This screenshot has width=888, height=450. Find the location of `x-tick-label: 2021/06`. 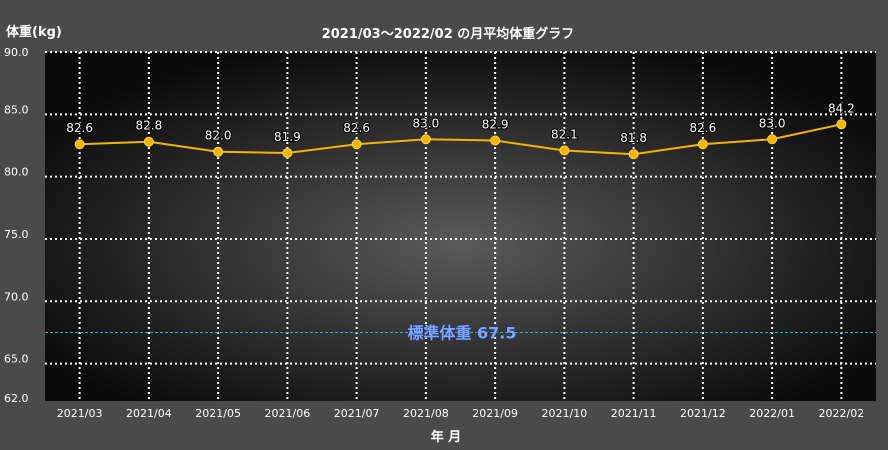

x-tick-label: 2021/06 is located at coordinates (288, 413).